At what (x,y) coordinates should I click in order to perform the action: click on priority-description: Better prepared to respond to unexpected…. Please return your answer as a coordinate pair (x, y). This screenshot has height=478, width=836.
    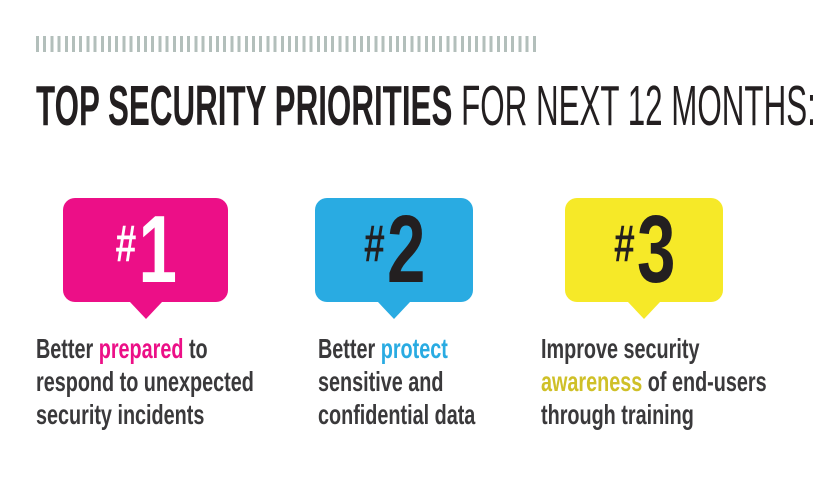
    Looking at the image, I should click on (145, 381).